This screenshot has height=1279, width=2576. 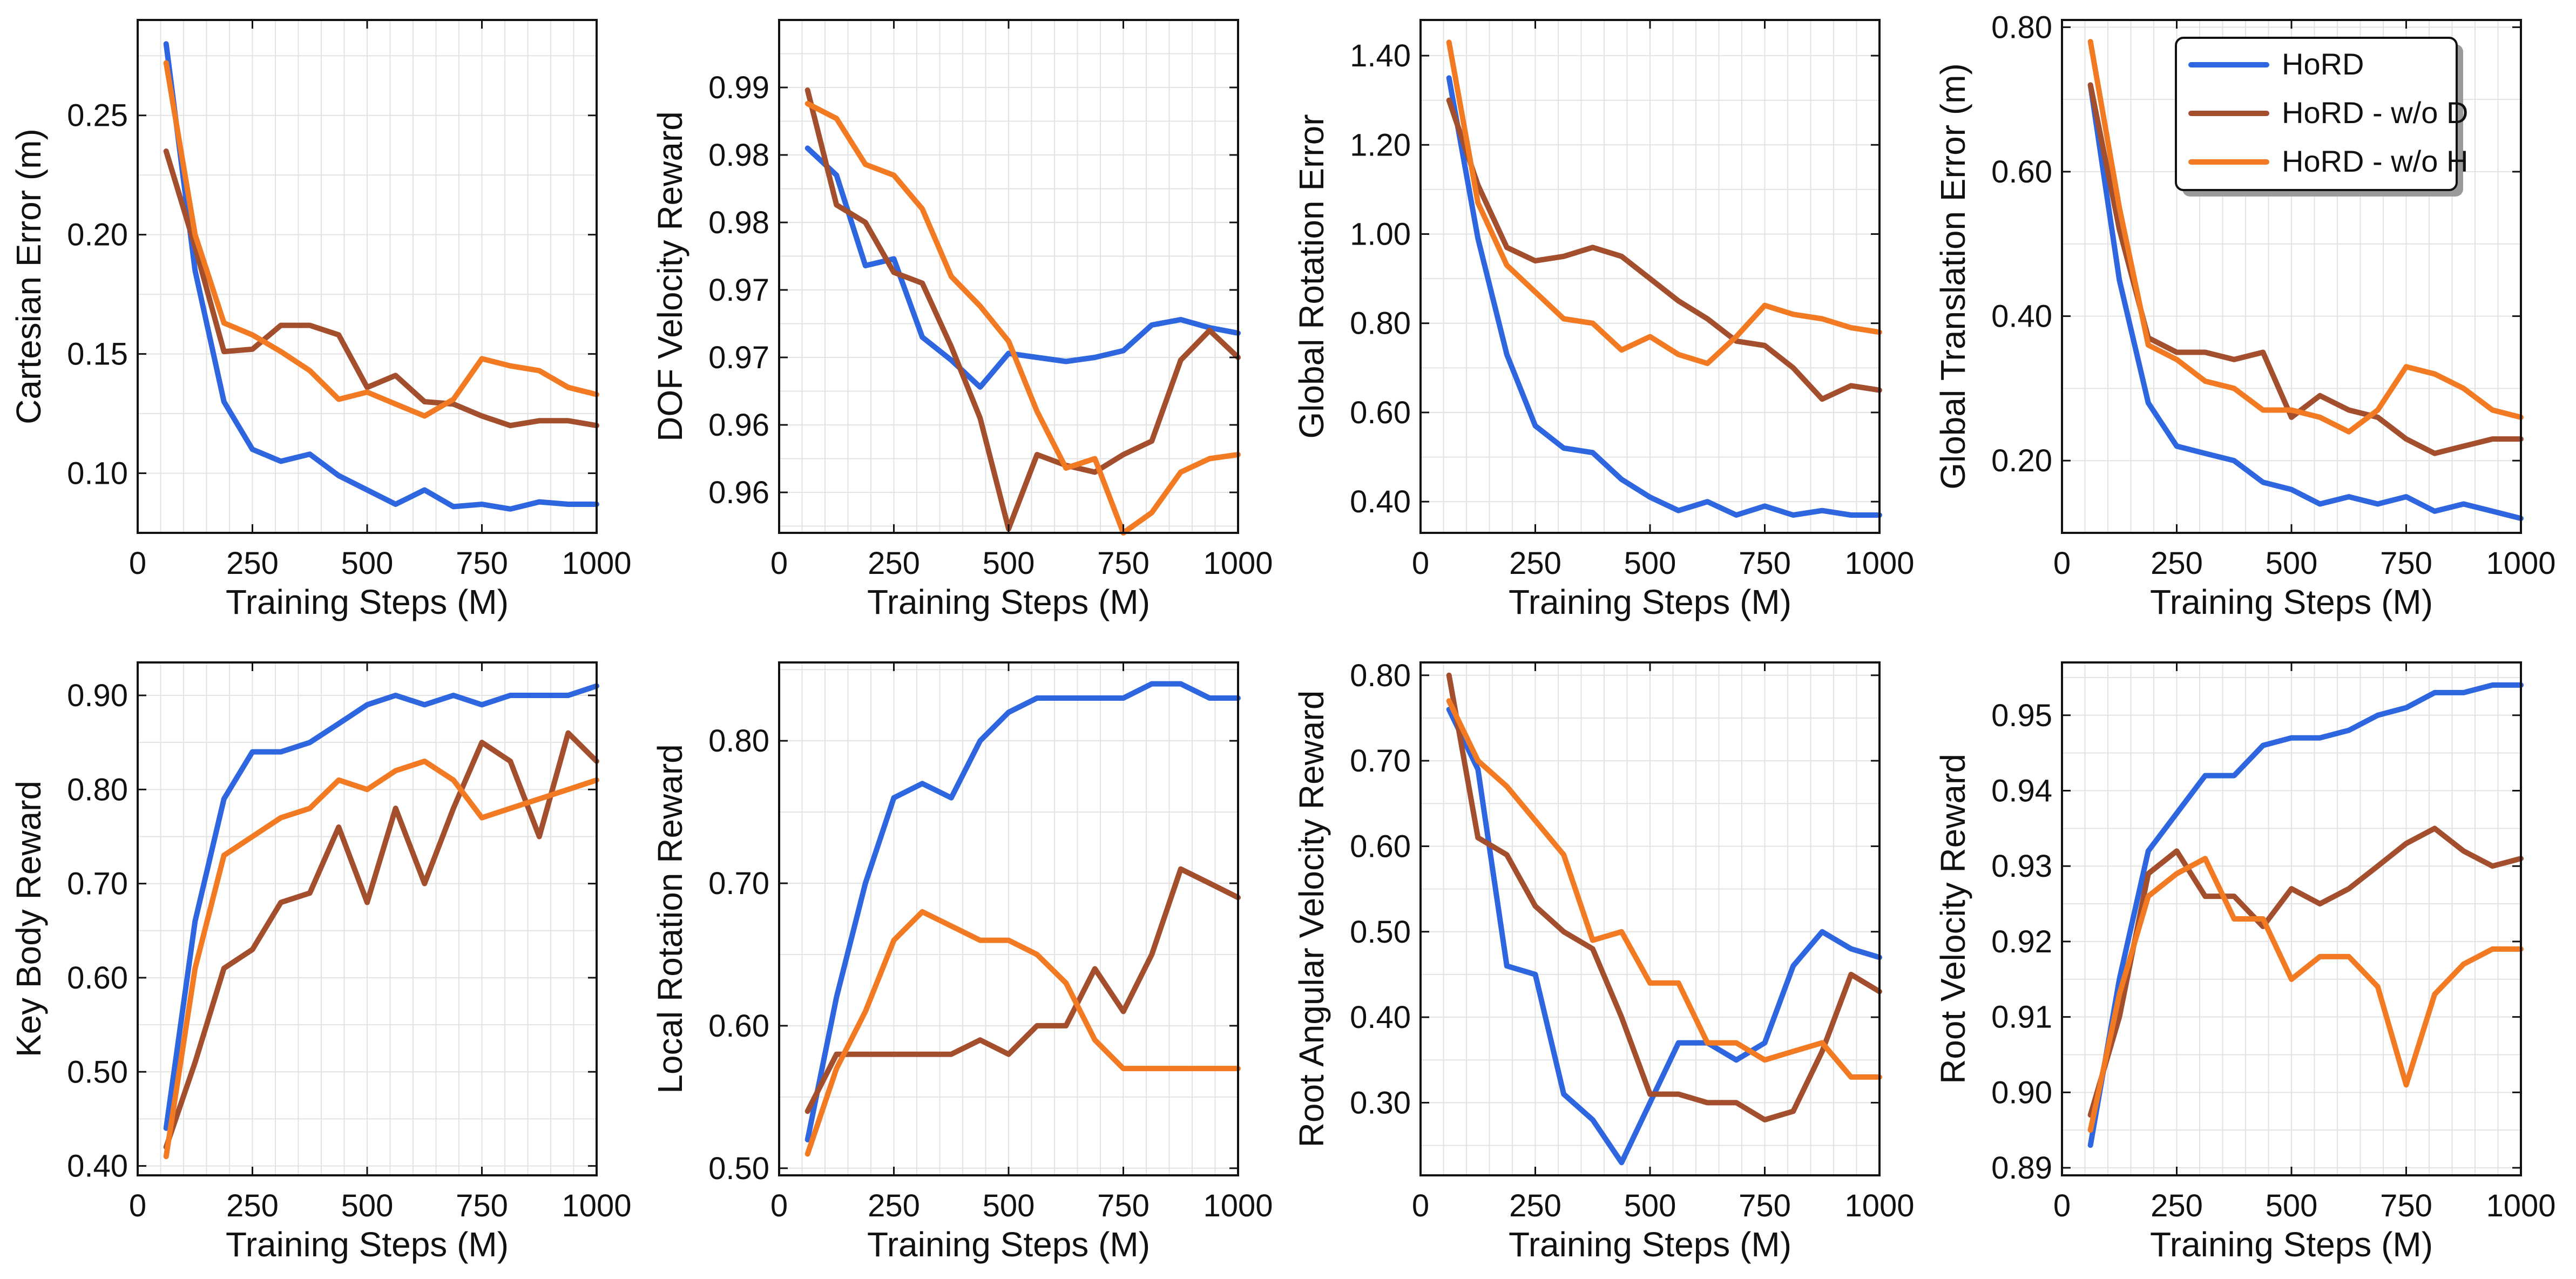 I want to click on y-axis-label: Global Rotation Error, so click(x=1311, y=276).